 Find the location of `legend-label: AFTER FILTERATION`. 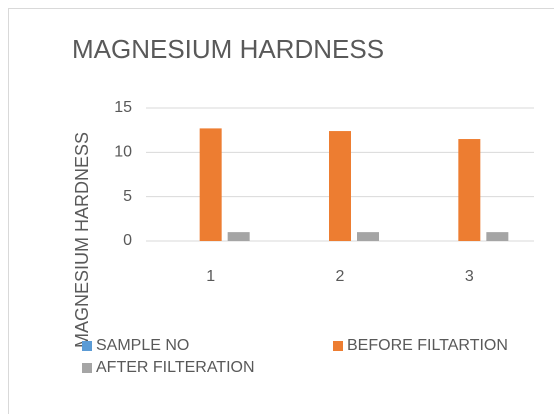

legend-label: AFTER FILTERATION is located at coordinates (175, 367).